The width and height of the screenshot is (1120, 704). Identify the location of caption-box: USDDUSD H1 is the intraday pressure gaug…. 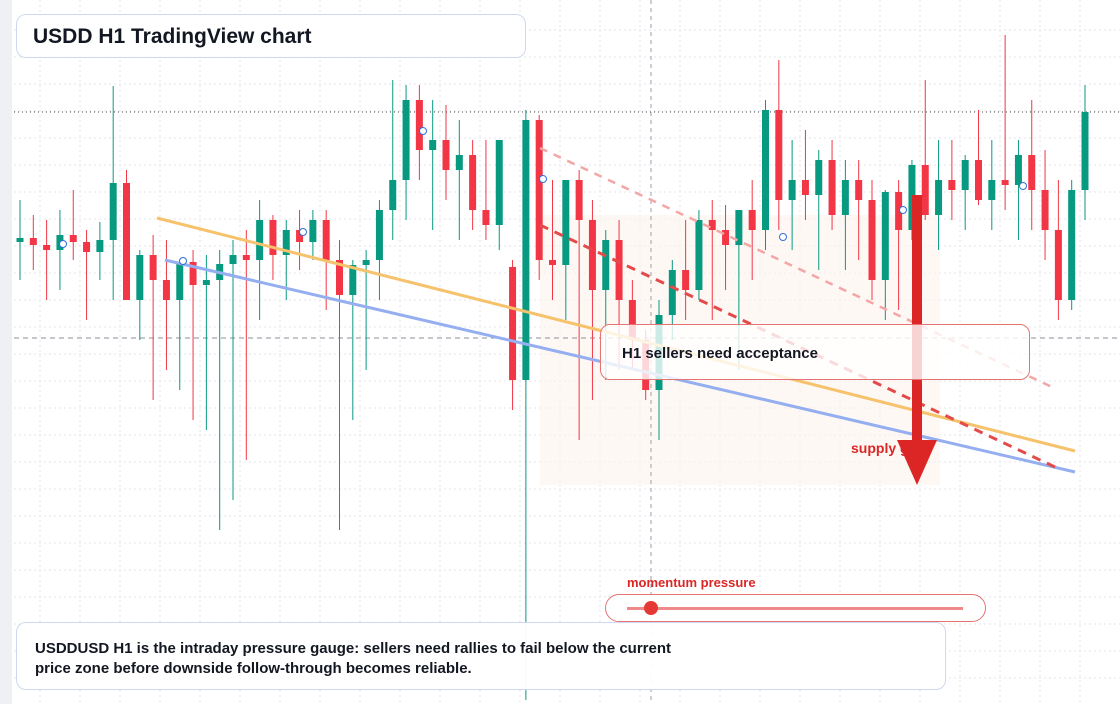
(481, 656).